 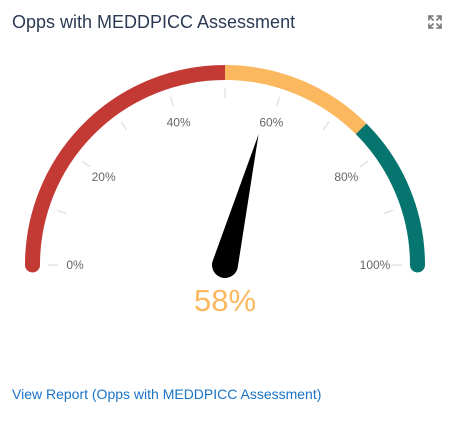 What do you see at coordinates (235, 206) in the screenshot?
I see `gauge-needle` at bounding box center [235, 206].